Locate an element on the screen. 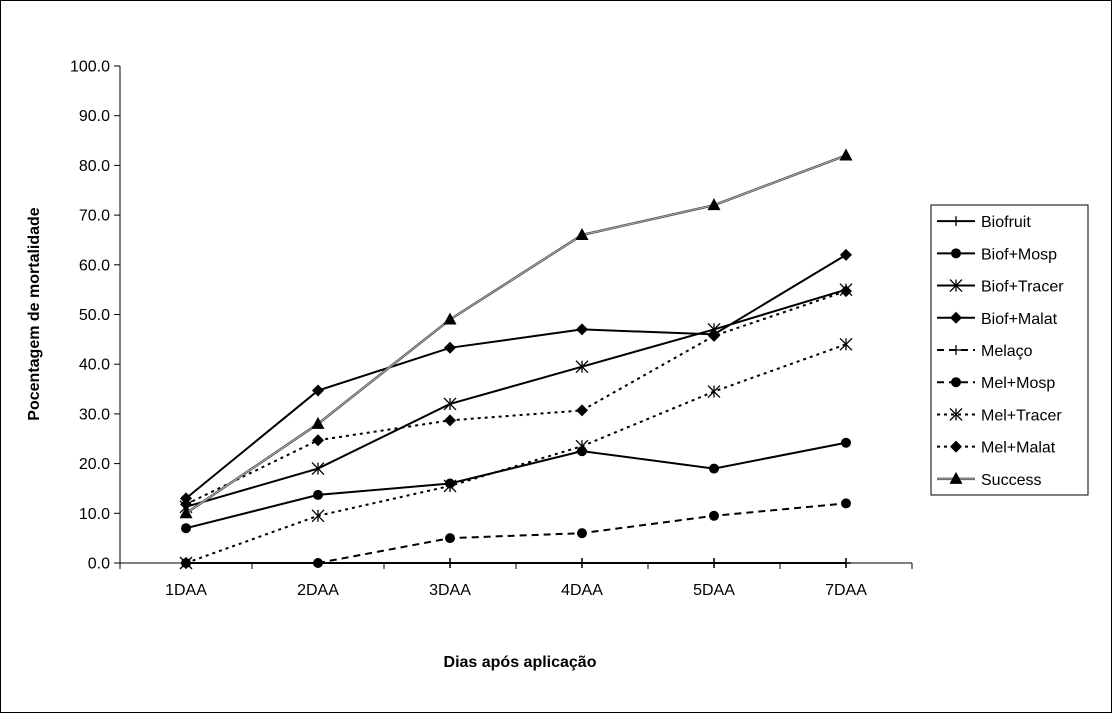 This screenshot has width=1114, height=715. legend-label: Mel+Malat is located at coordinates (1018, 448).